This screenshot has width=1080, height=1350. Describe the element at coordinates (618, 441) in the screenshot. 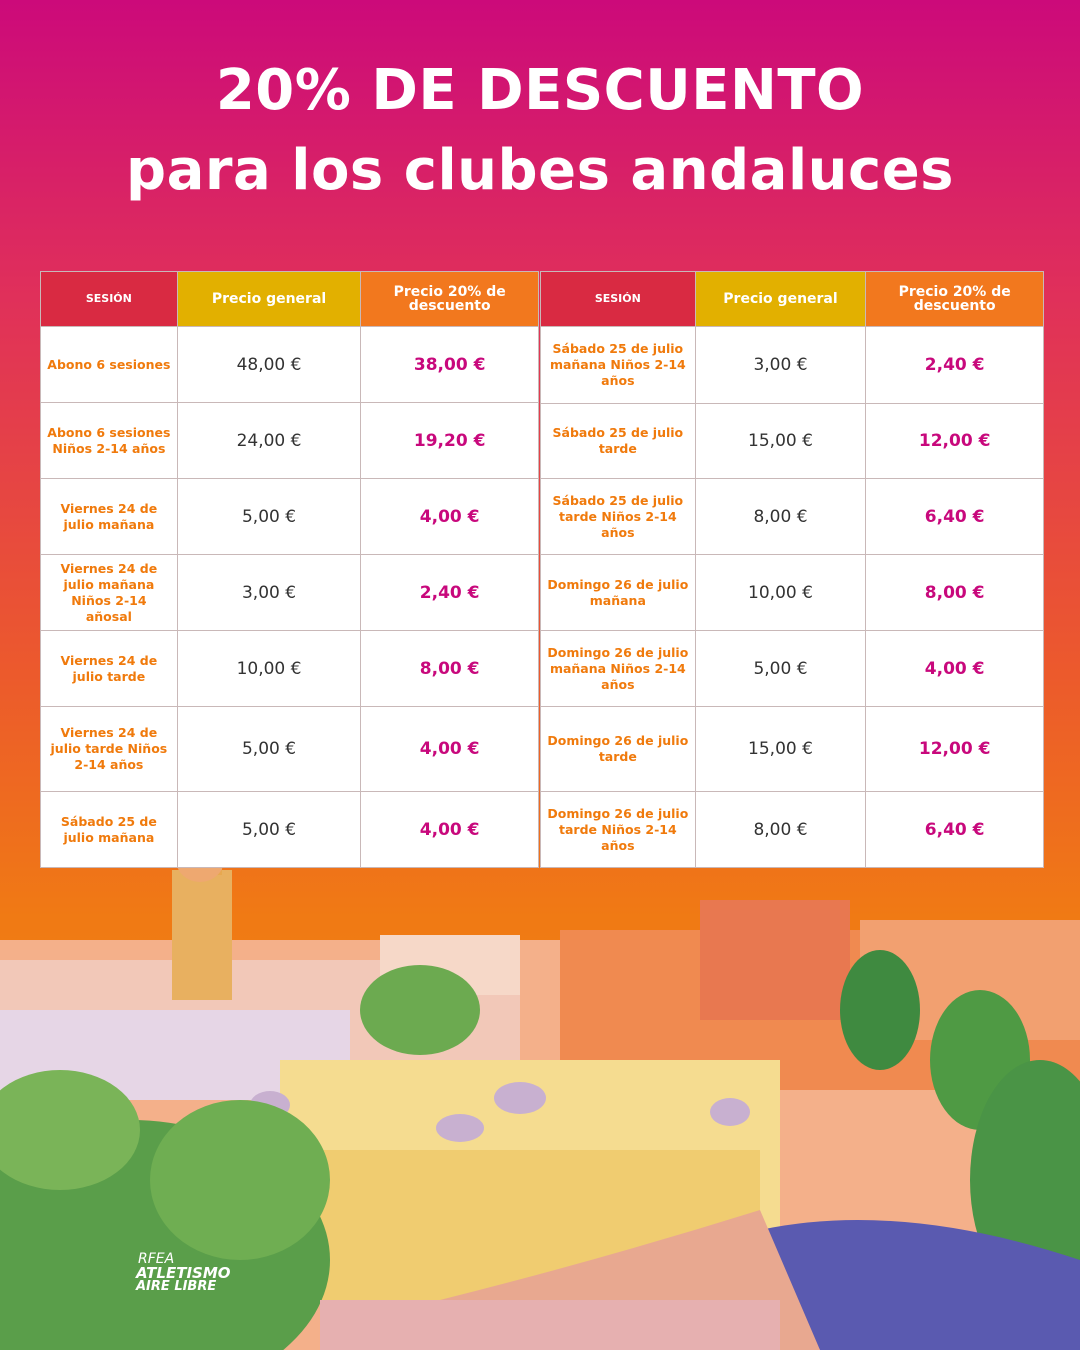

I see `session-cell: Sábado 25 de julio tarde` at that location.